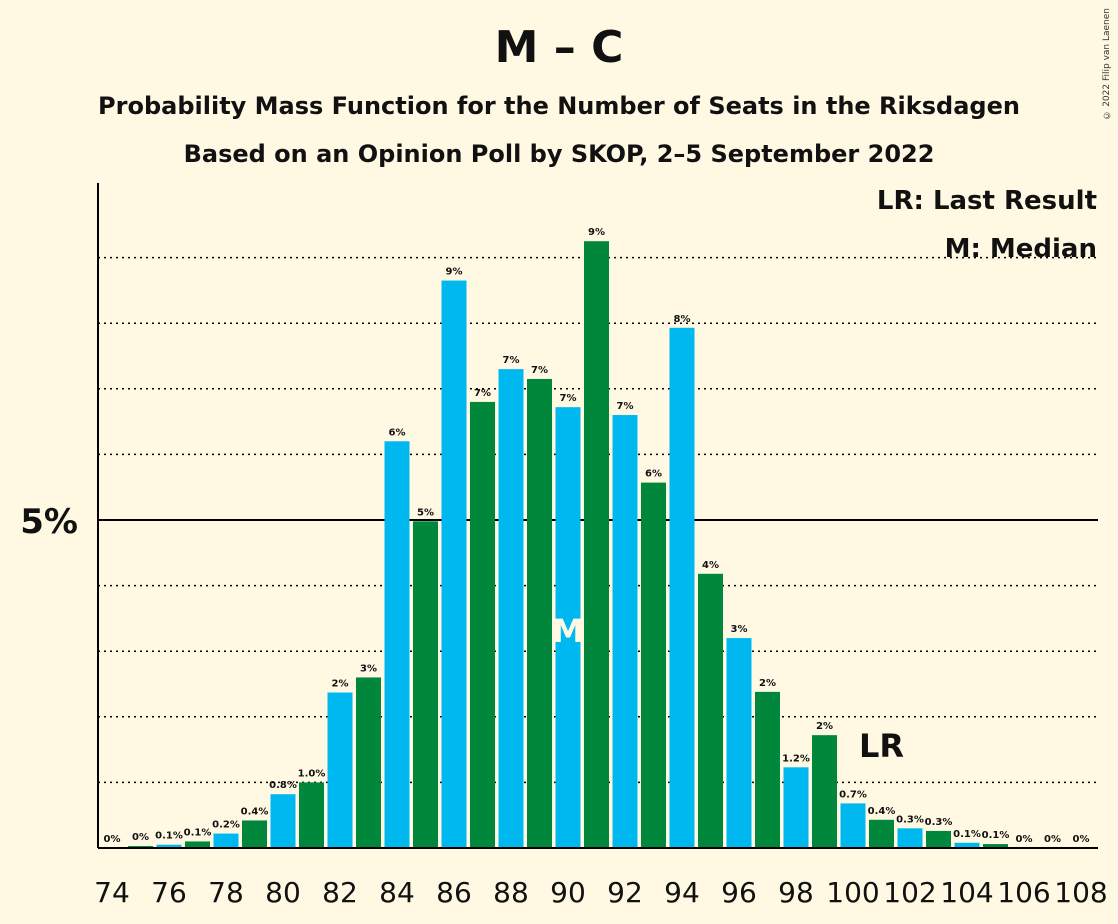 The image size is (1118, 924). What do you see at coordinates (340, 892) in the screenshot?
I see `x-tick-label-82: 82` at bounding box center [340, 892].